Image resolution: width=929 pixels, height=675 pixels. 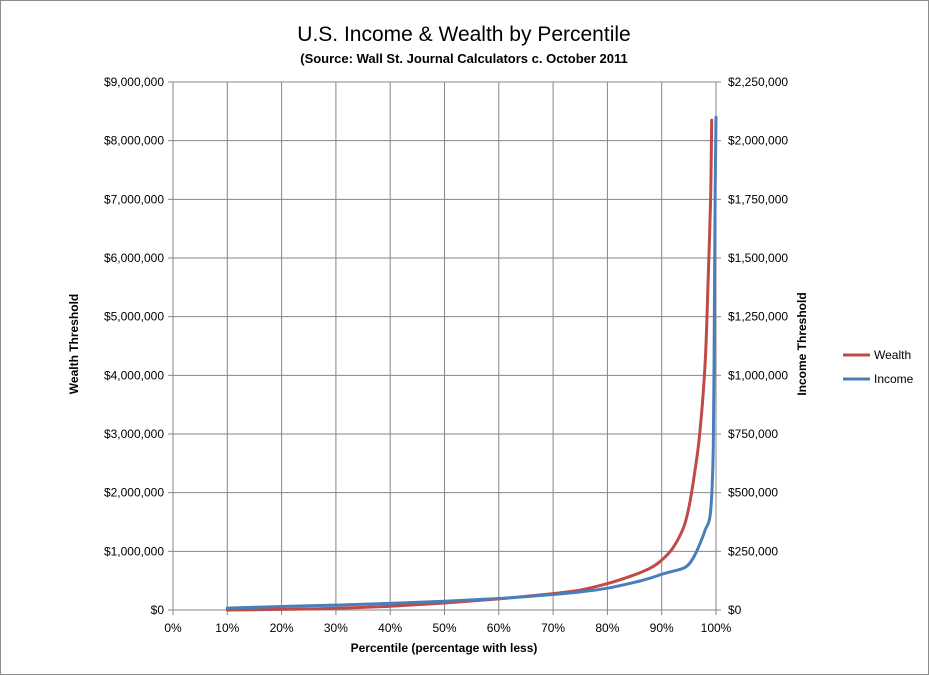 What do you see at coordinates (134, 317) in the screenshot?
I see `y-tick-label: $5,000,000` at bounding box center [134, 317].